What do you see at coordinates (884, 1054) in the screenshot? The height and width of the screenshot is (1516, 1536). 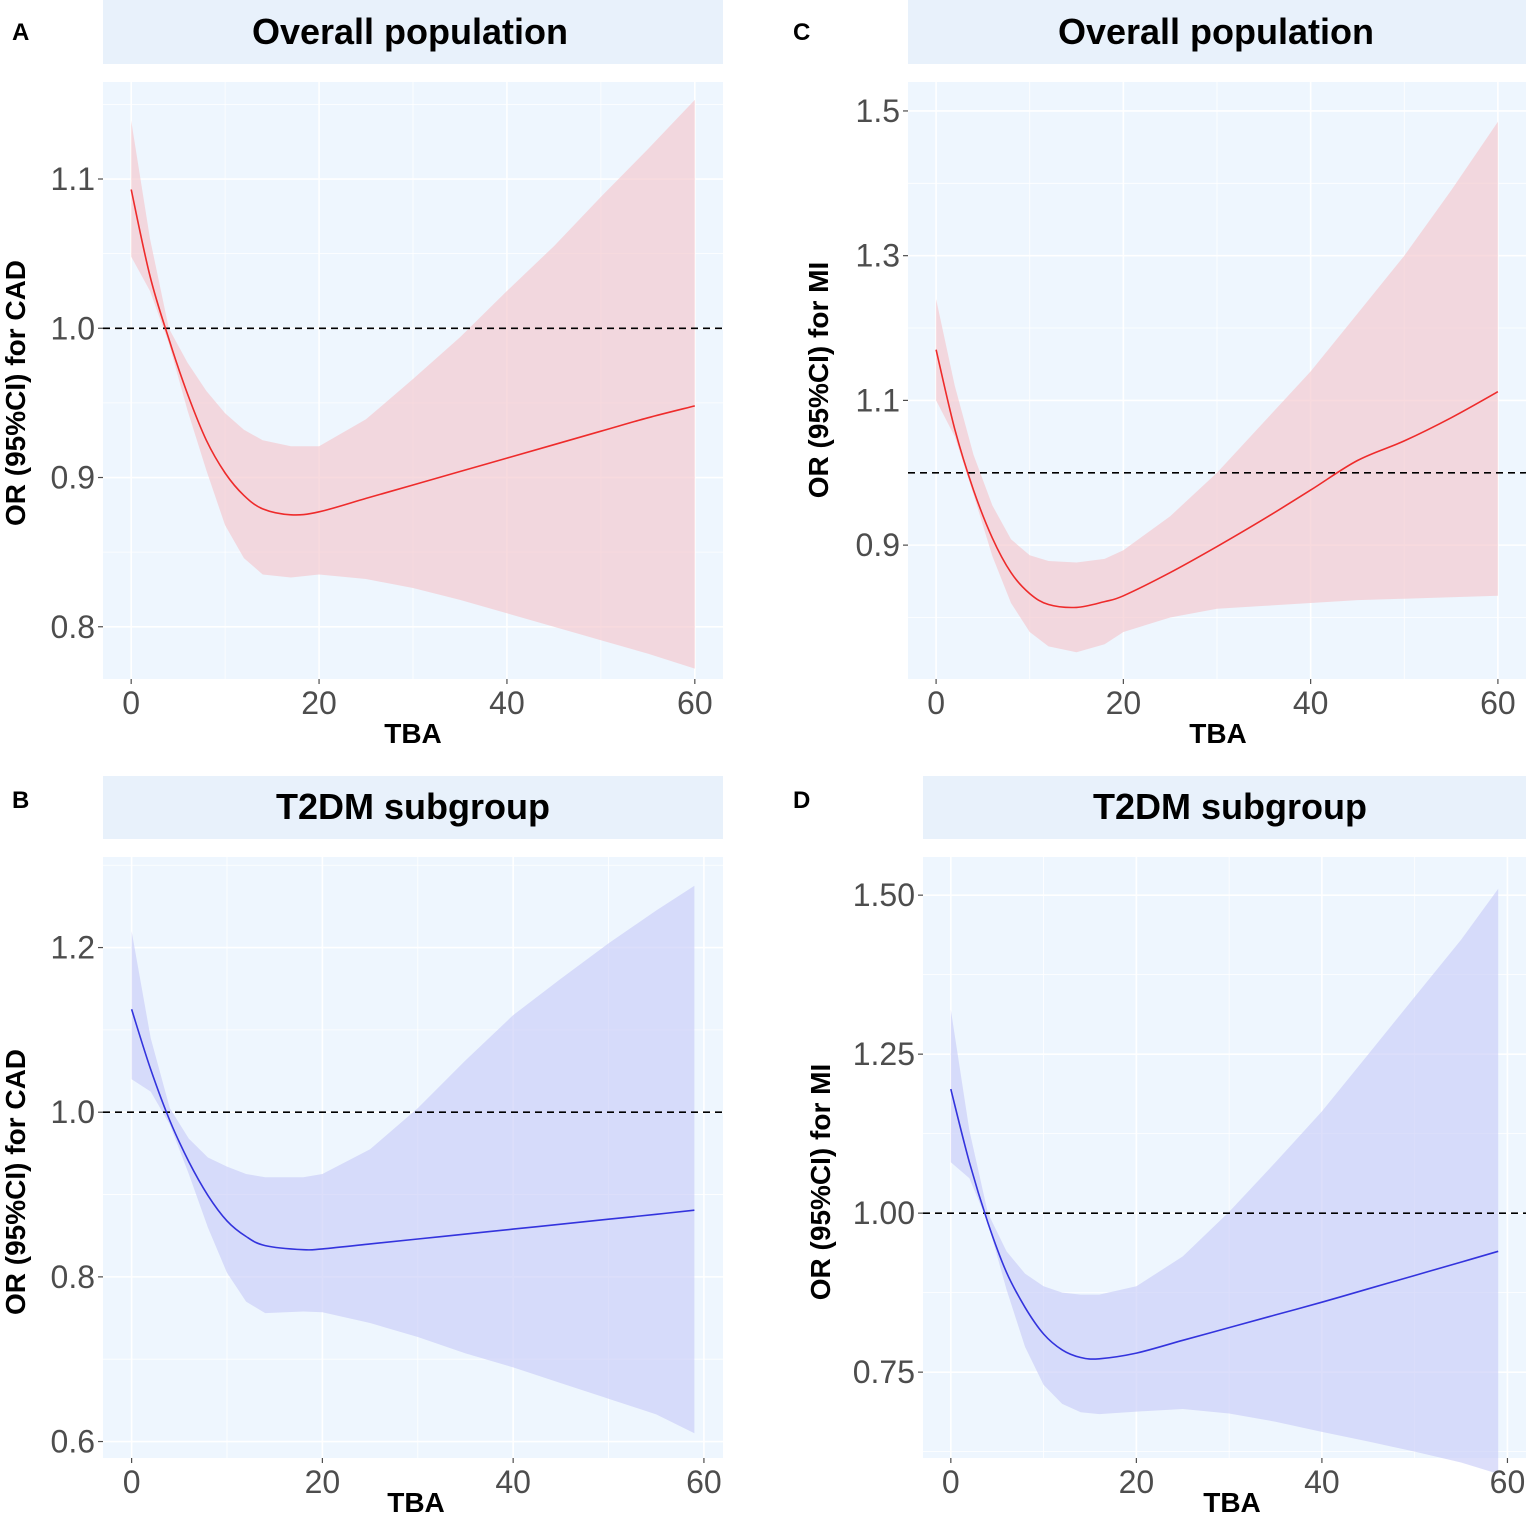 I see `y-tick-label: 1.25` at bounding box center [884, 1054].